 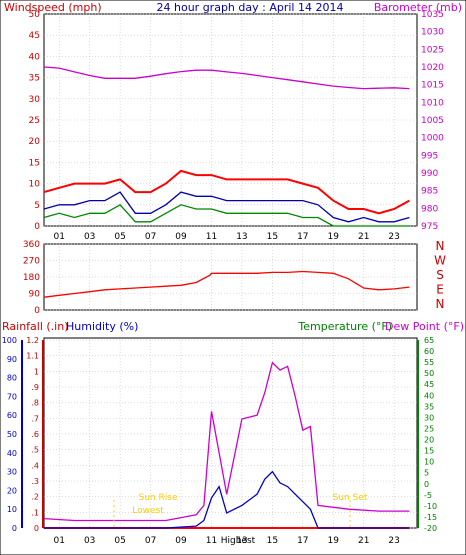 What do you see at coordinates (241, 541) in the screenshot?
I see `x-tick-label: 13` at bounding box center [241, 541].